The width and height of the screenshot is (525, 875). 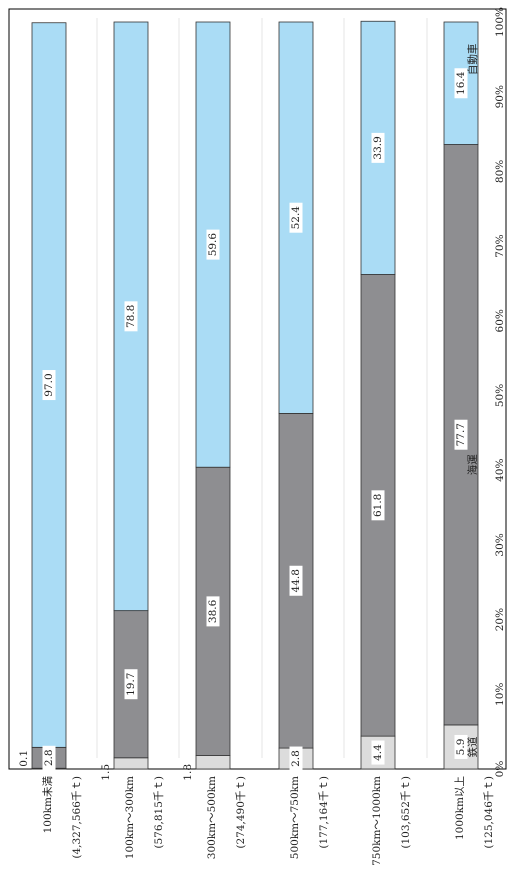 I want to click on category-total-label: (4,327,566千ｔ), so click(x=77, y=817).